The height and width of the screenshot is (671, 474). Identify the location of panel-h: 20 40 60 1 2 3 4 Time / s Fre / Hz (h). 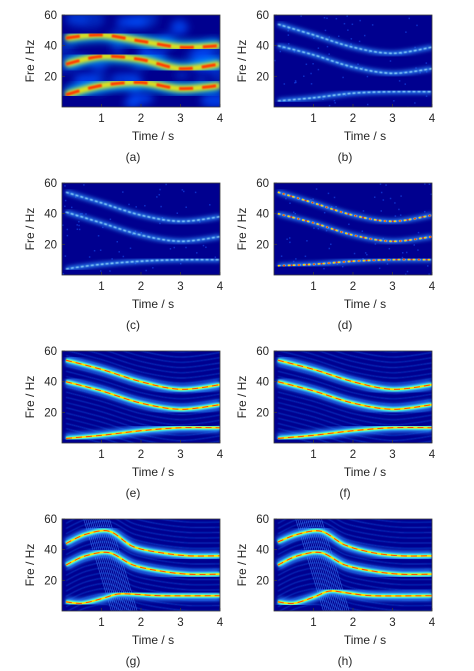
(335, 591).